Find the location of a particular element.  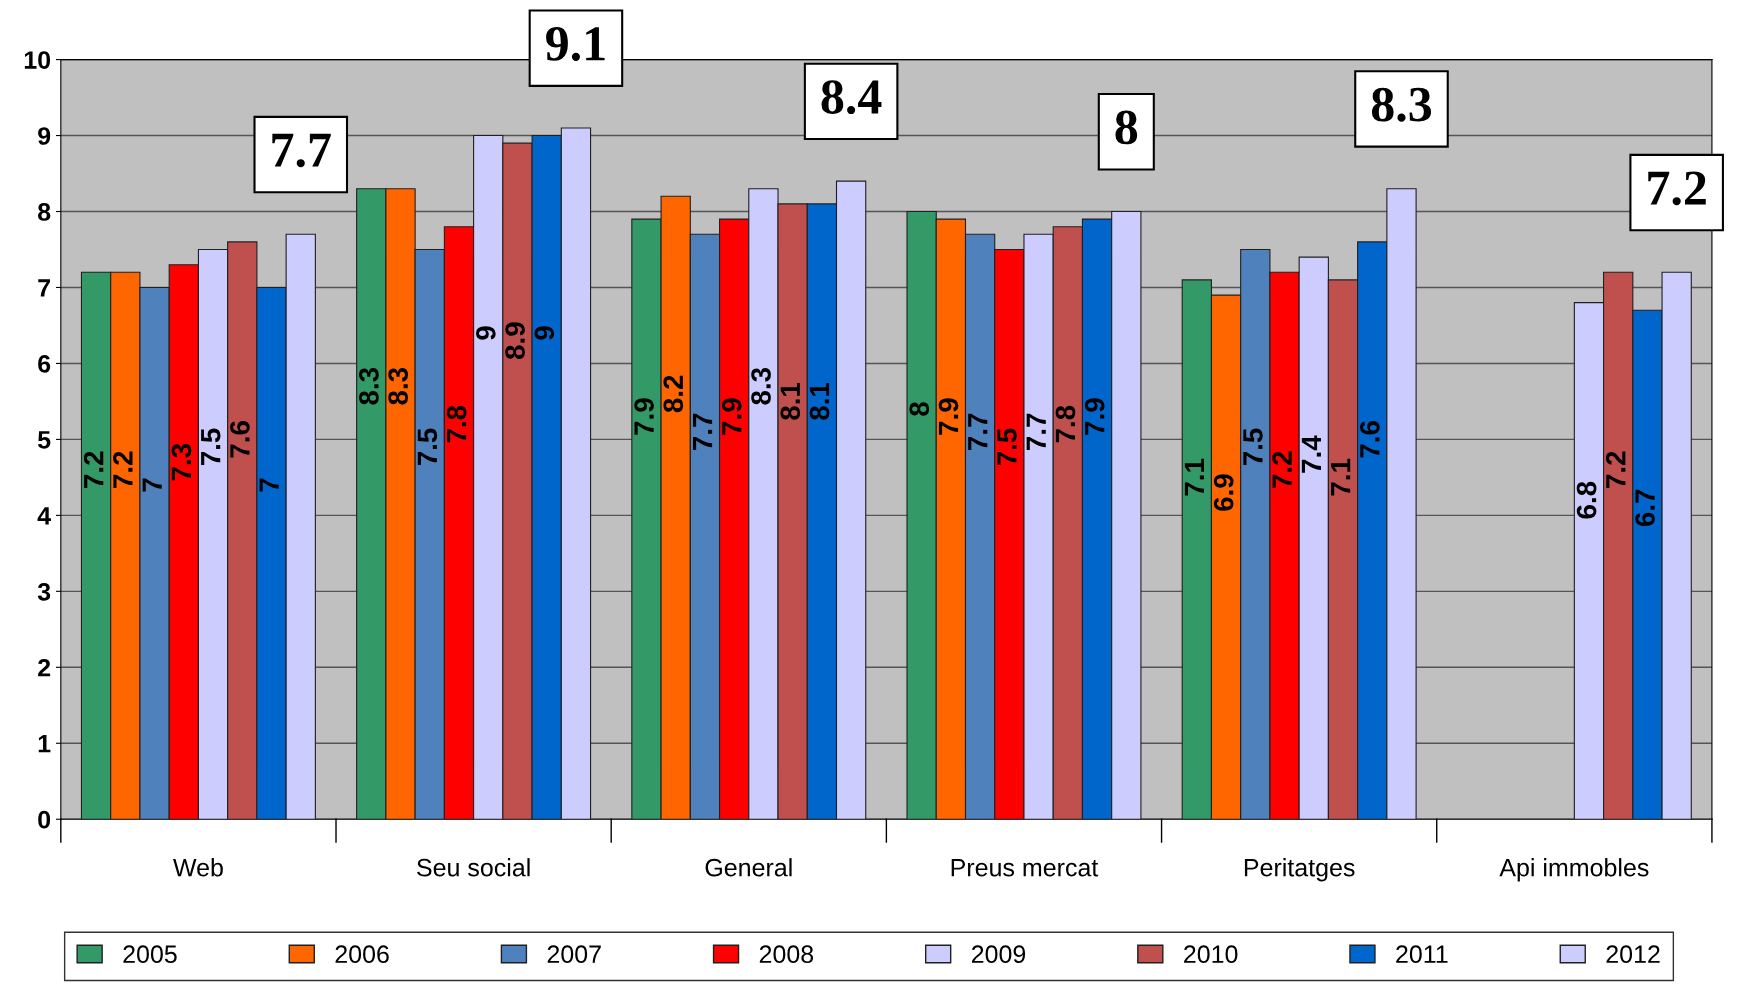

y-tick-label: 4 is located at coordinates (44, 516).